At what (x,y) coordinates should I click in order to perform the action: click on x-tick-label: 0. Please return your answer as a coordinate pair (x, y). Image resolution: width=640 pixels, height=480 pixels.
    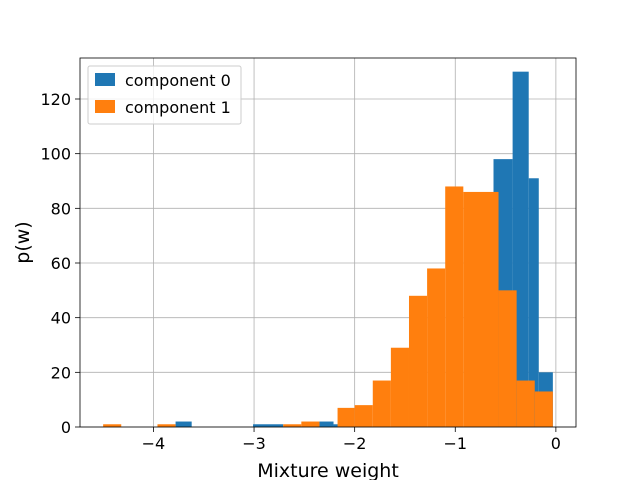
    Looking at the image, I should click on (556, 443).